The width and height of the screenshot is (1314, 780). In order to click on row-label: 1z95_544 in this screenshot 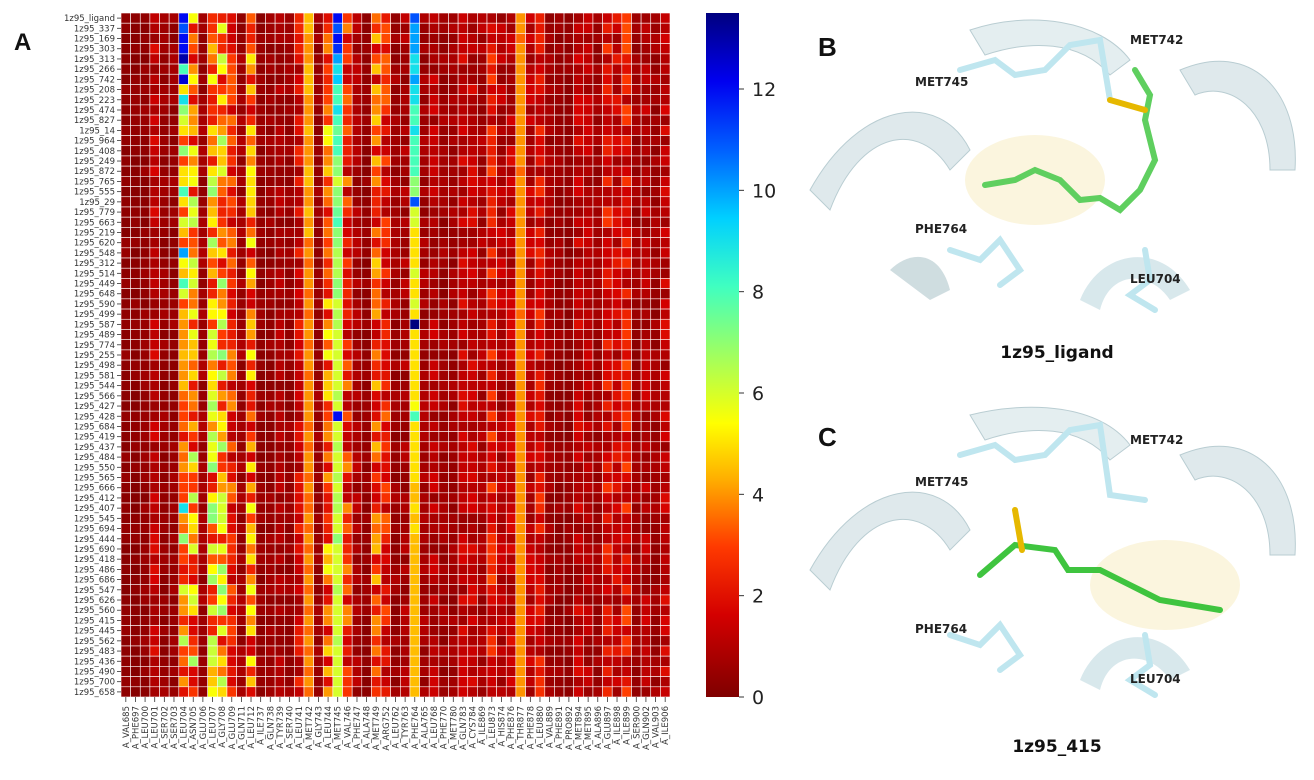, I will do `click(94, 387)`.